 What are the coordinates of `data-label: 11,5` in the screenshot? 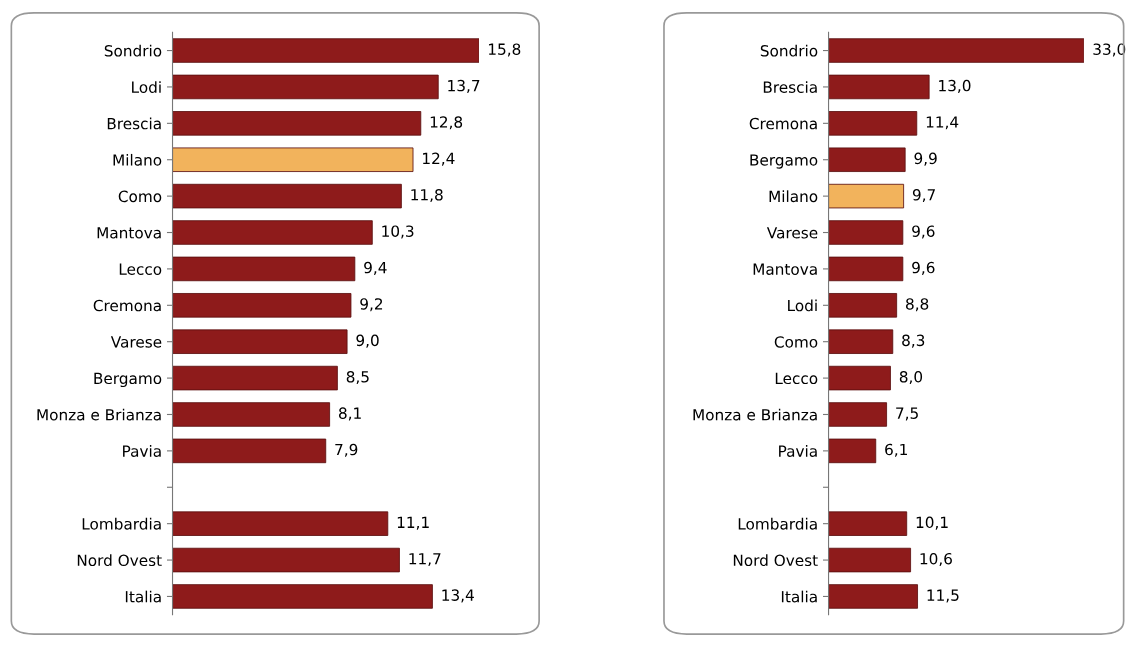 It's located at (943, 596).